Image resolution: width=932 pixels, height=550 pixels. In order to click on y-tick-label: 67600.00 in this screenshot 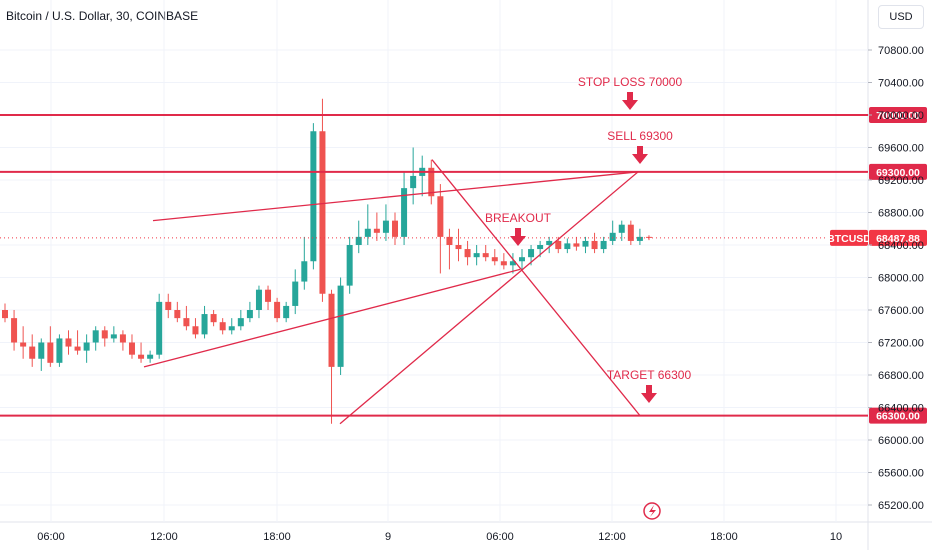, I will do `click(901, 311)`.